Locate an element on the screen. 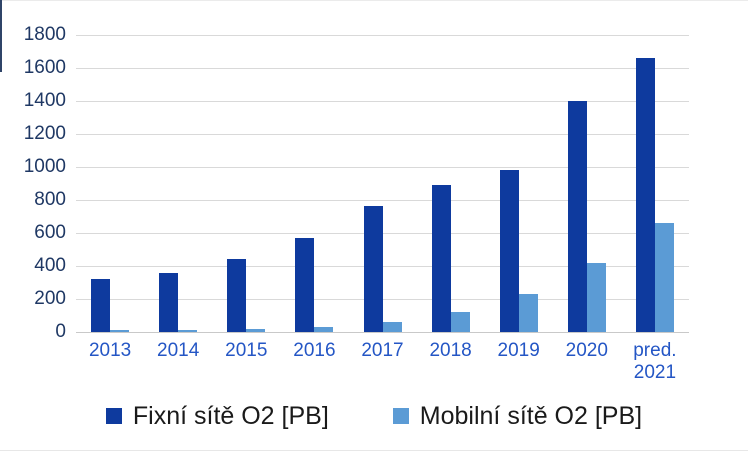 The height and width of the screenshot is (455, 748). legend-item-mobilni: Mobilní sítě O2 [PB] is located at coordinates (517, 416).